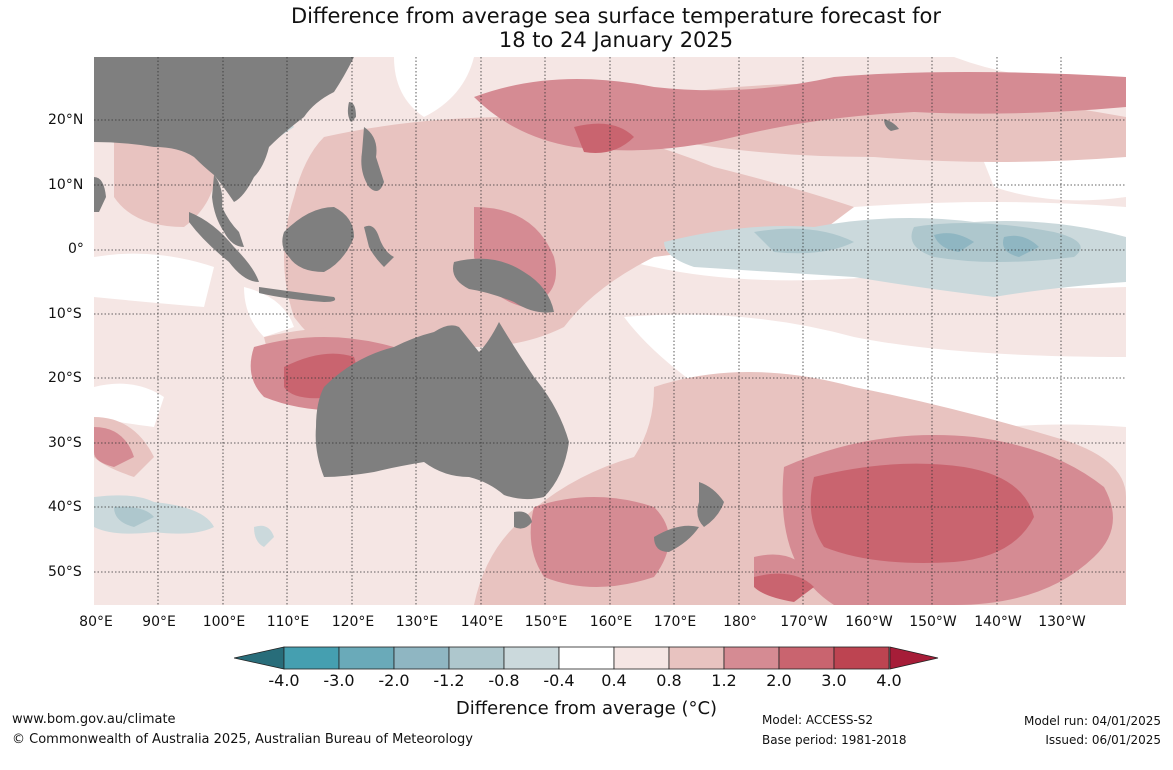 Image resolution: width=1173 pixels, height=770 pixels. I want to click on footer-model: Model: ACCESS-S2, so click(818, 720).